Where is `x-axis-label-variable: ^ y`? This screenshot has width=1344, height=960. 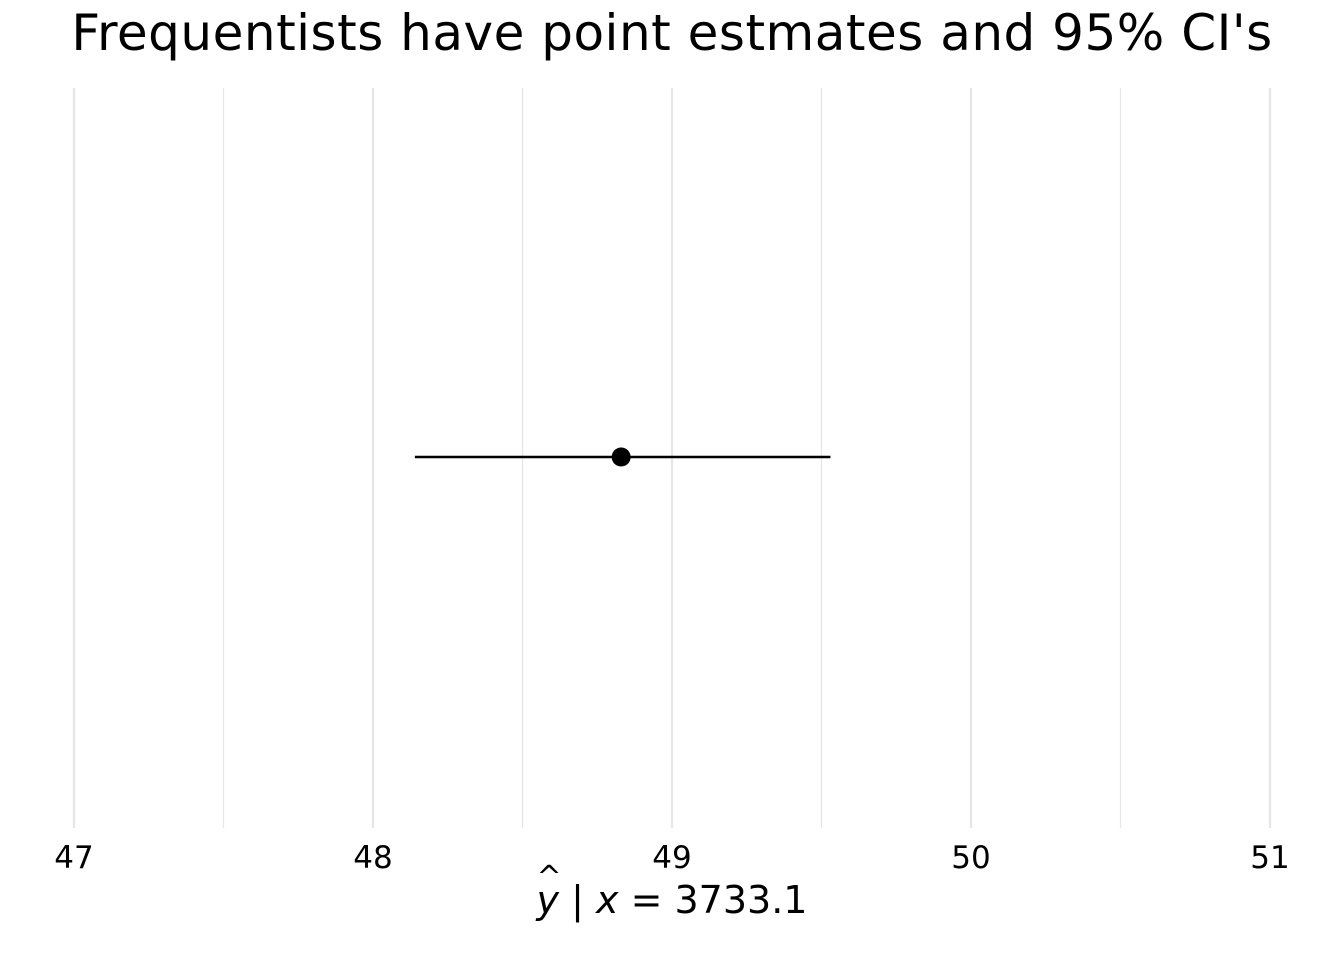 x-axis-label-variable: ^ y is located at coordinates (549, 891).